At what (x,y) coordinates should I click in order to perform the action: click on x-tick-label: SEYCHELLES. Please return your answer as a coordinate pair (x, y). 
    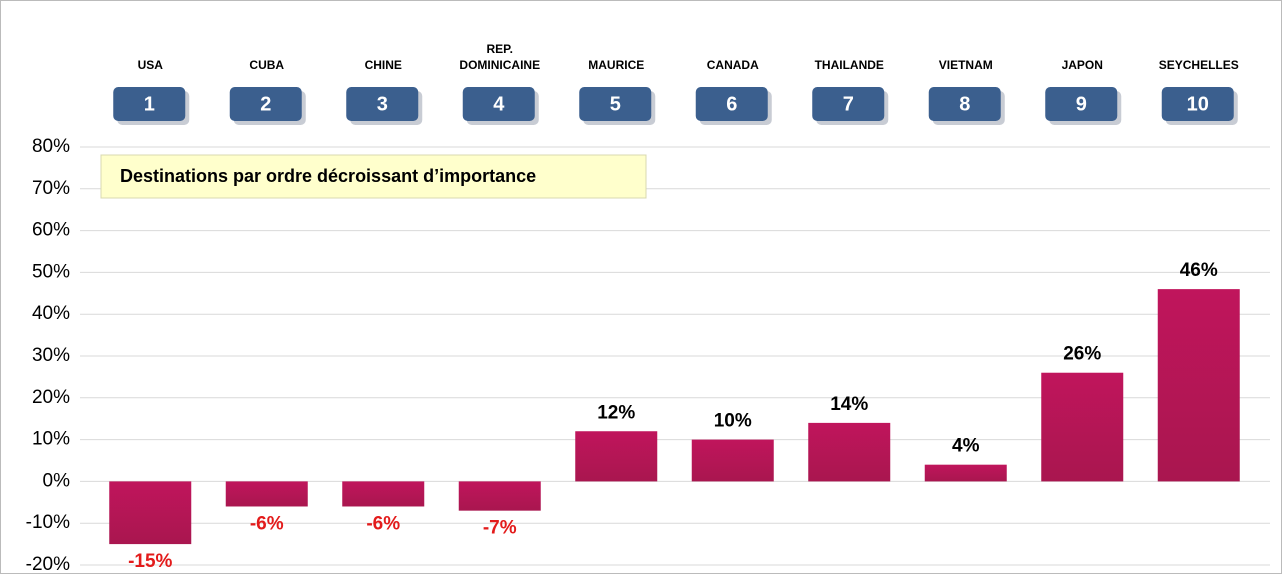
    Looking at the image, I should click on (1198, 65).